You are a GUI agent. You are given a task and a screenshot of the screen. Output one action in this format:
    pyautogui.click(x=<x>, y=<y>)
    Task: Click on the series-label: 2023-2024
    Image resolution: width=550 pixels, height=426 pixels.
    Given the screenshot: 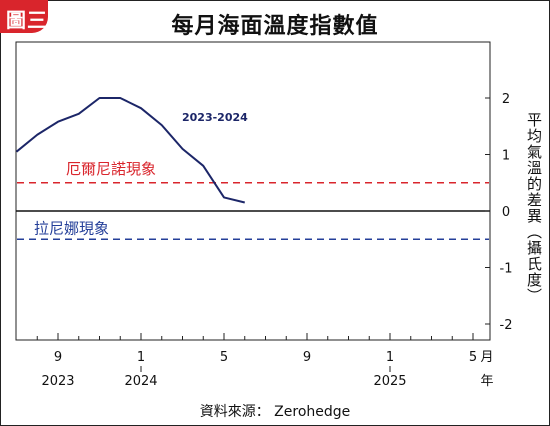 What is the action you would take?
    pyautogui.click(x=215, y=117)
    